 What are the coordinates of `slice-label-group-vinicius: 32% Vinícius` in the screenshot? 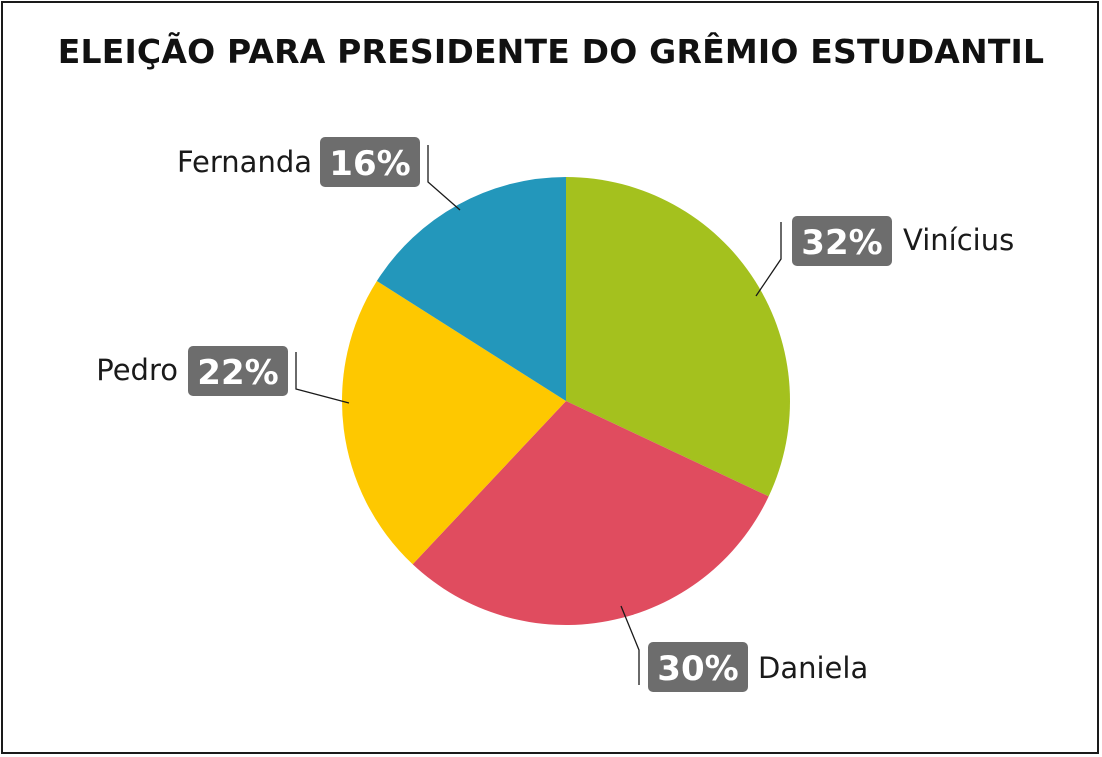 It's located at (884, 256).